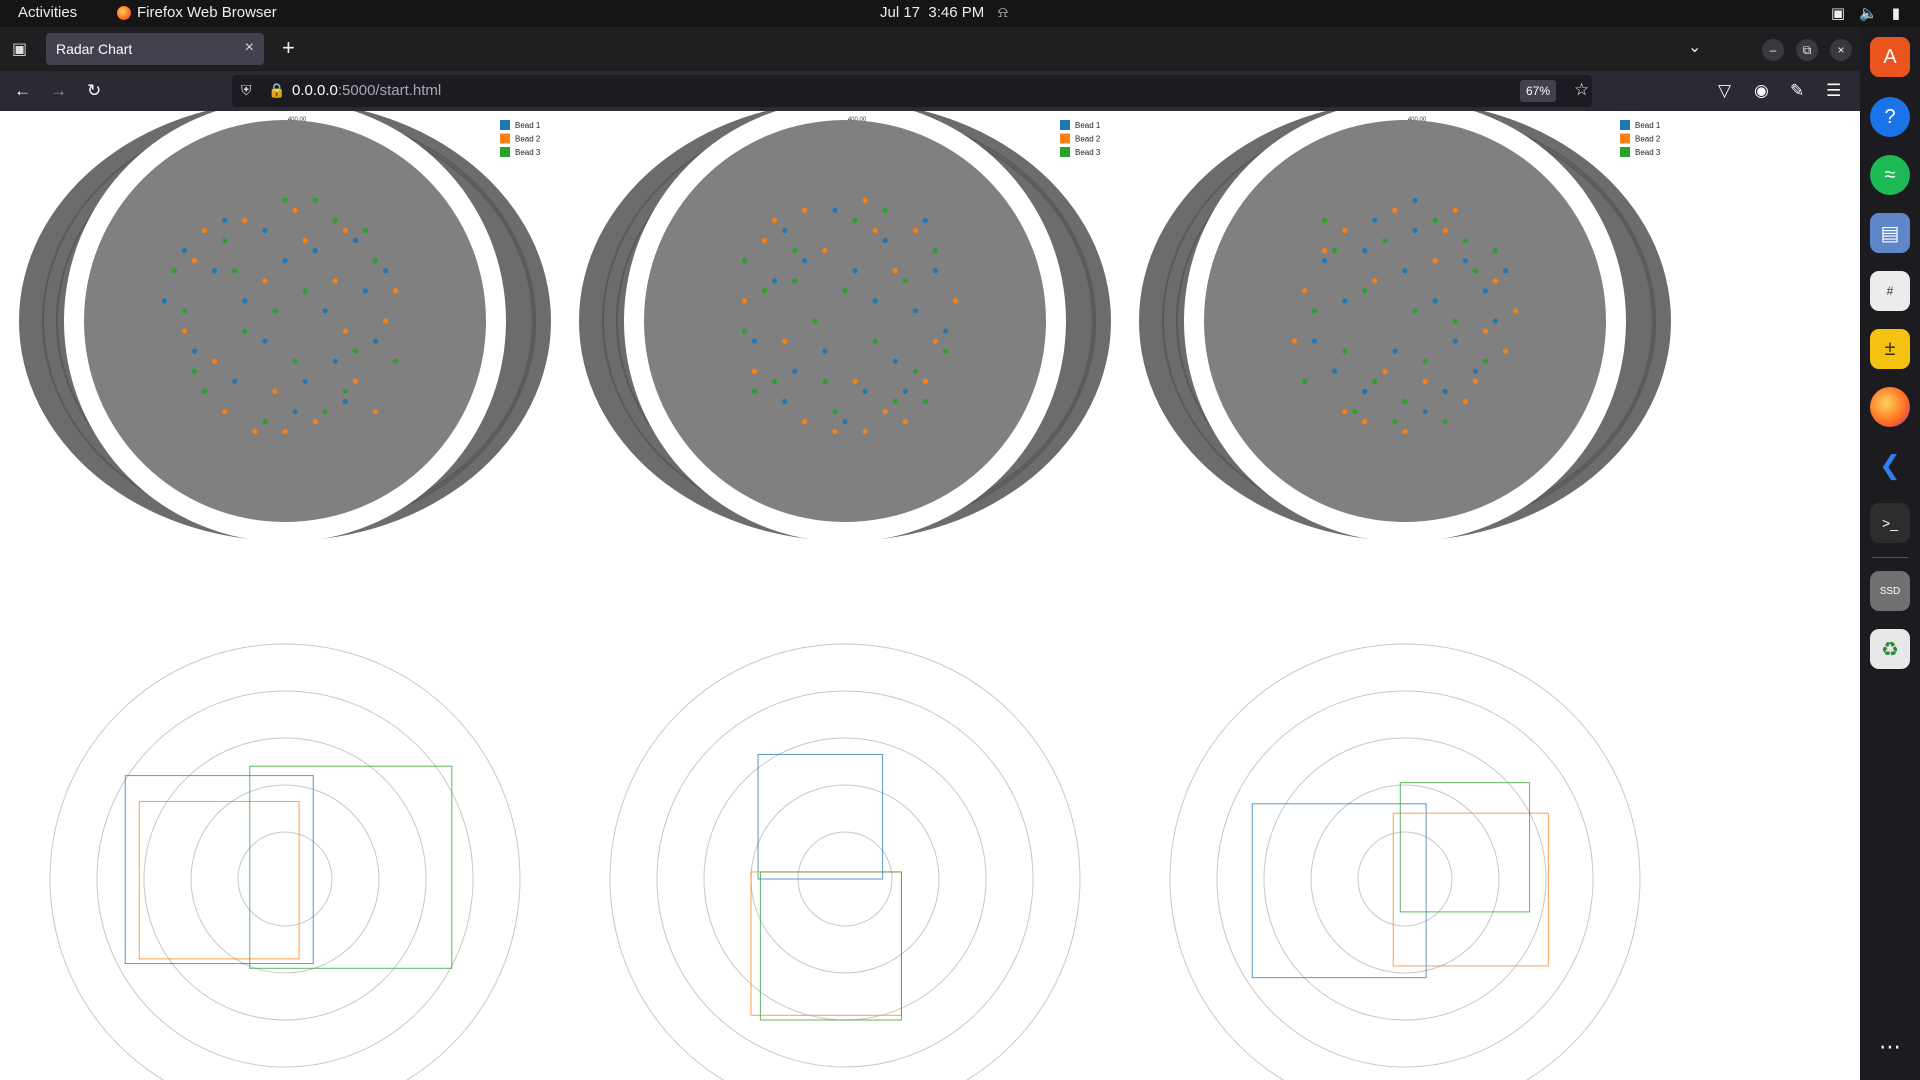  Describe the element at coordinates (1695, 47) in the screenshot. I see `chevron-down-icon: ⌄` at that location.